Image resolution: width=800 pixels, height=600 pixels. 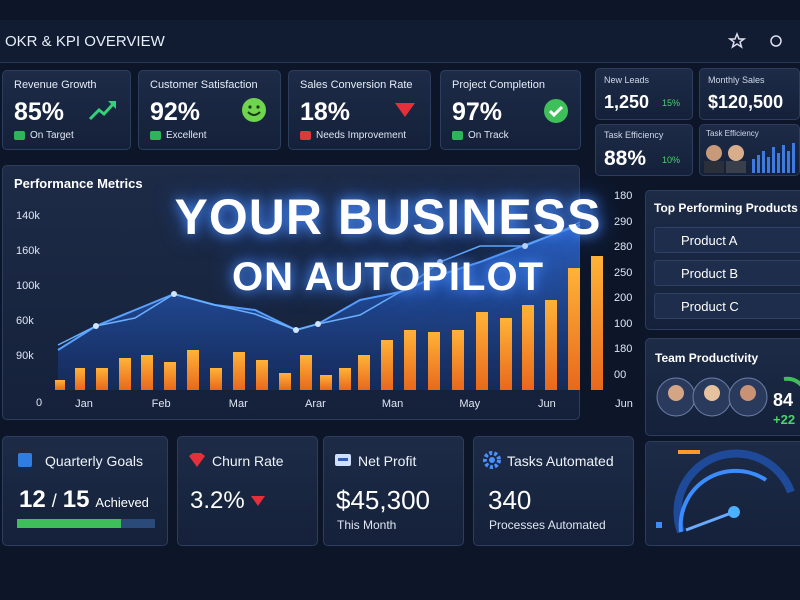 I want to click on left-axis: 140k 160k 100k 60k 90k 0, so click(x=26, y=310).